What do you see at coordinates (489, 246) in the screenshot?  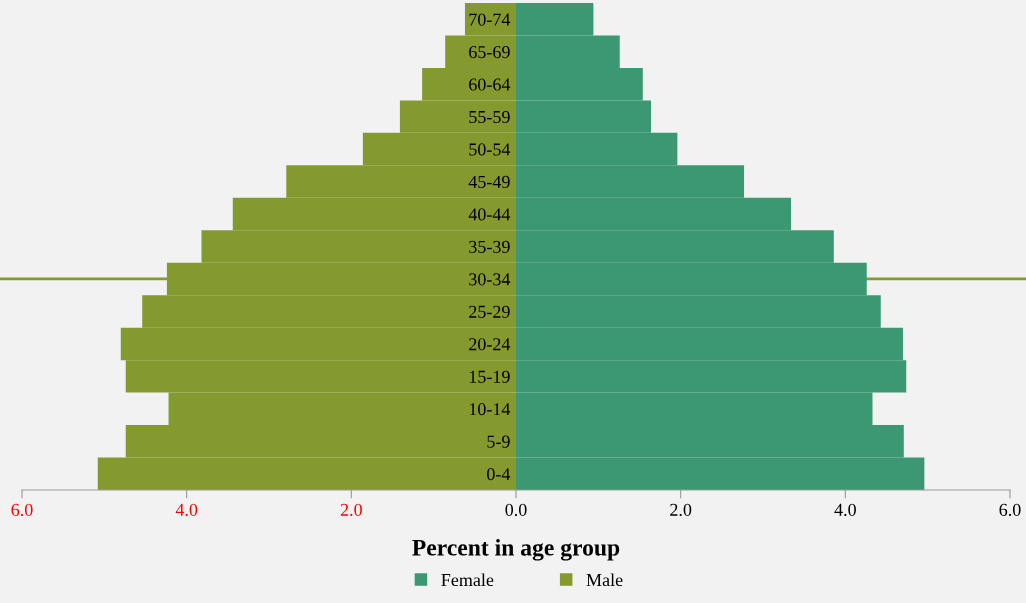 I see `y-tick-label: 35-39` at bounding box center [489, 246].